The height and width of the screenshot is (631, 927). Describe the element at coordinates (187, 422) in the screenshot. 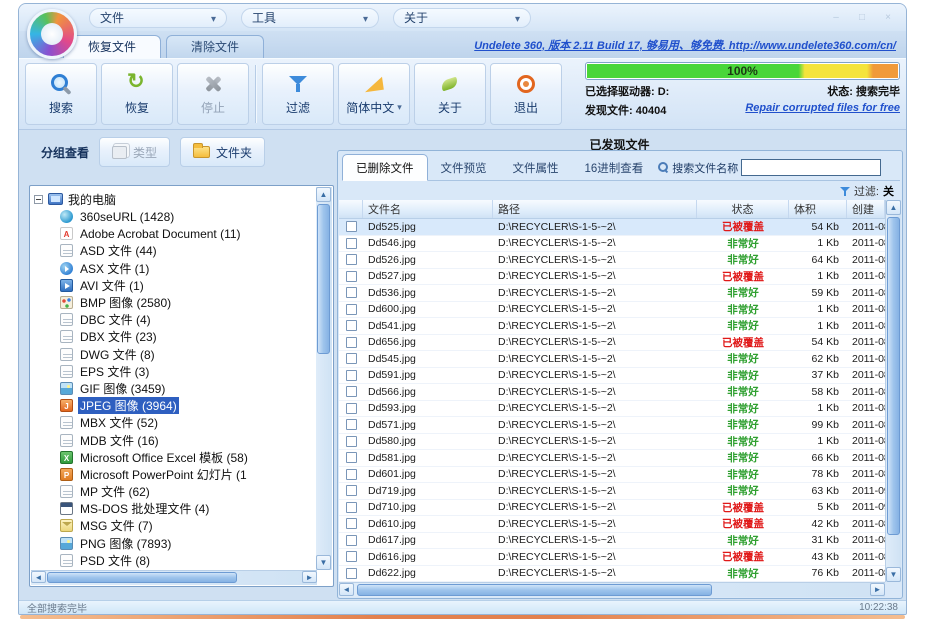

I see `tree-item: MBX 文件 (52)` at that location.